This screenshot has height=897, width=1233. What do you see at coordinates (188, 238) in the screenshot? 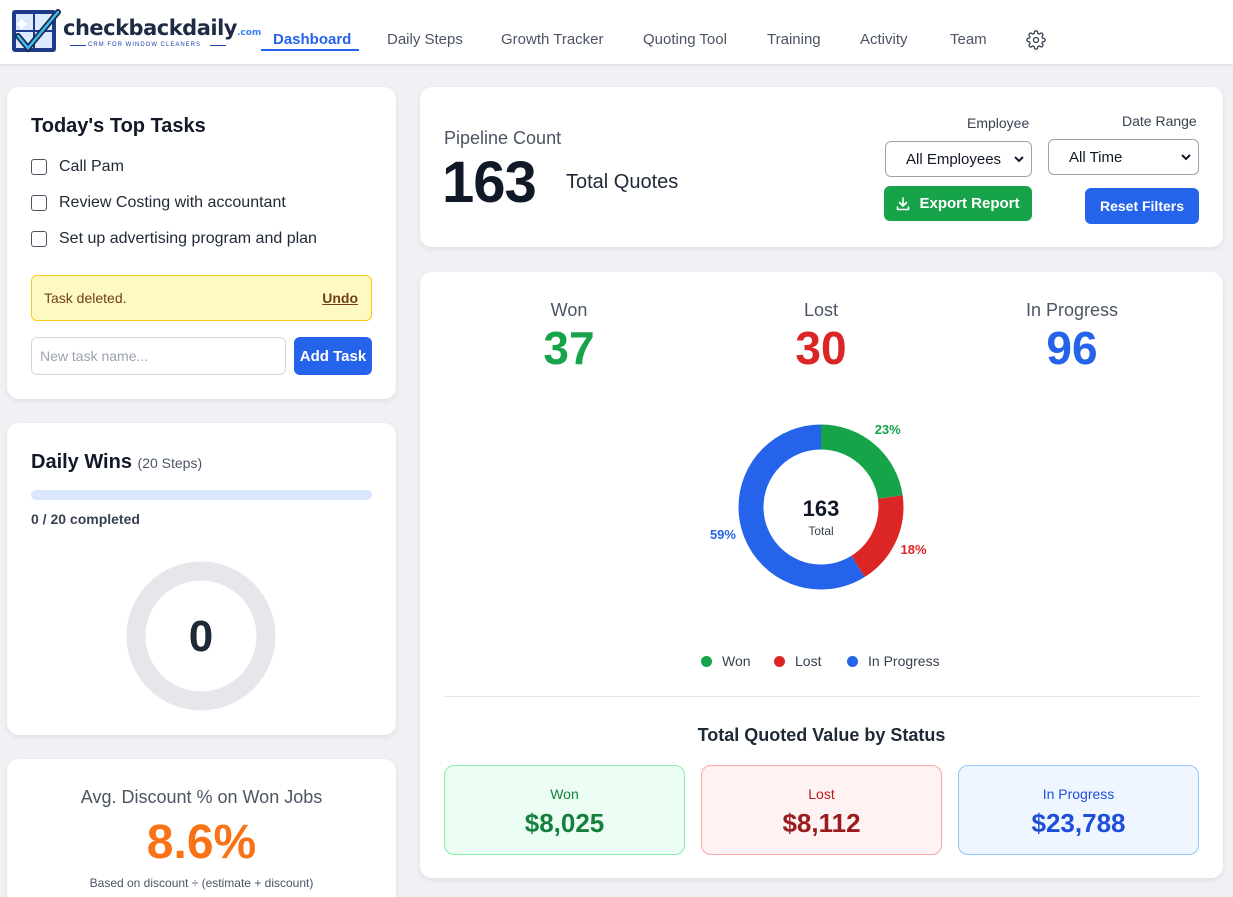
I see `task-label: Set up advertising program and plan` at bounding box center [188, 238].